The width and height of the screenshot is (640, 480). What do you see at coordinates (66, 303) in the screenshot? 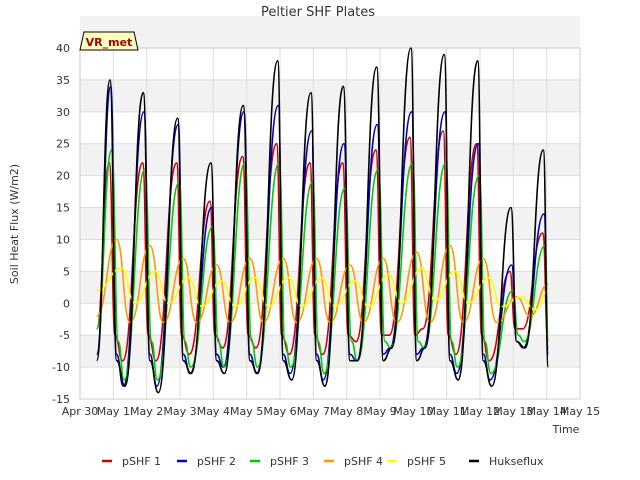
I see `y-tick-label: 0` at bounding box center [66, 303].